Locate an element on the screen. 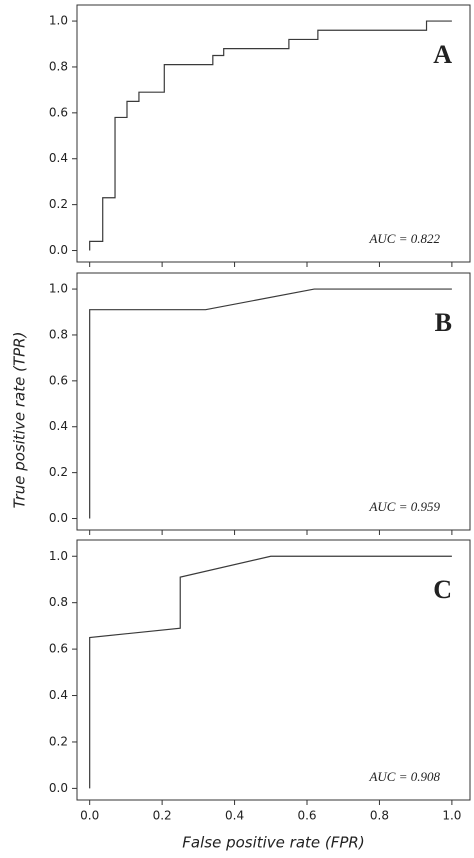 Image resolution: width=474 pixels, height=858 pixels. x-axis-label: False positive rate (FPR) is located at coordinates (273, 843).